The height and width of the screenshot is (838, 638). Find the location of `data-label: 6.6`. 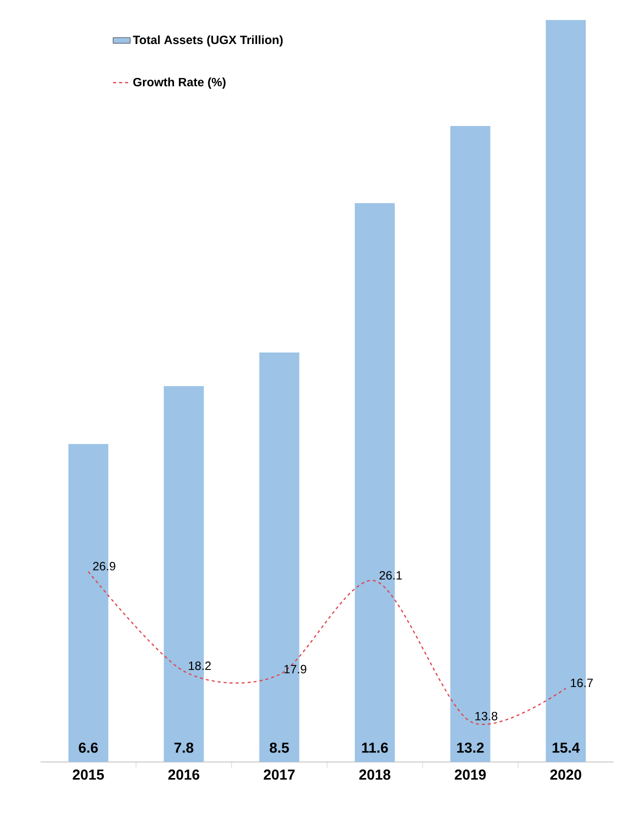

data-label: 6.6 is located at coordinates (88, 747).